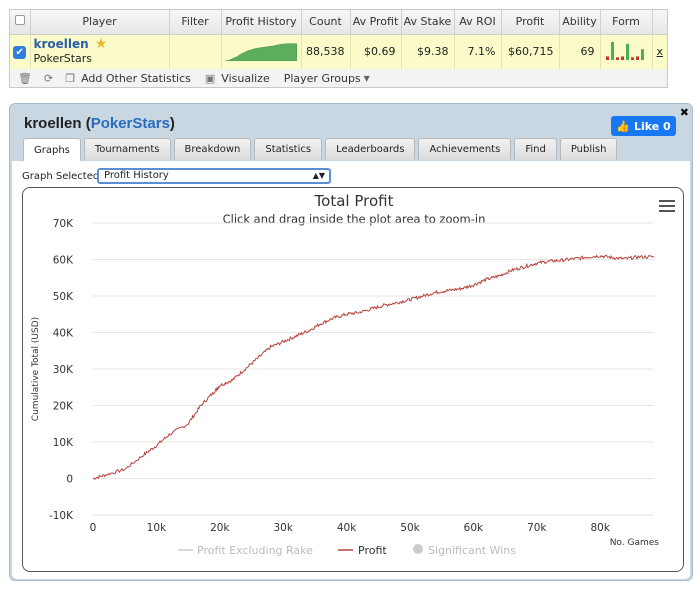 This screenshot has width=700, height=599. Describe the element at coordinates (478, 51) in the screenshot. I see `av-roi-cell: 7.1%` at that location.